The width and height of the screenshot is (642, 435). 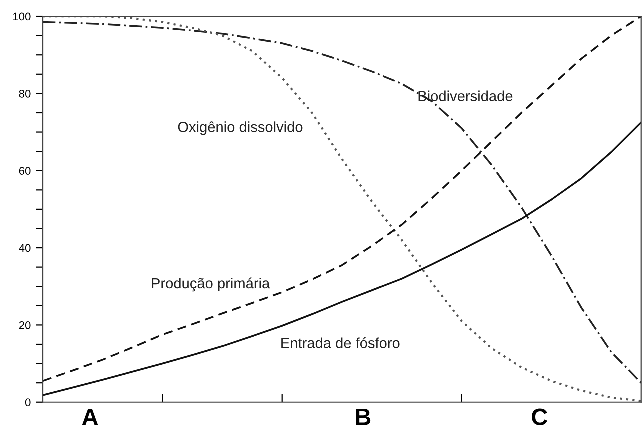 What do you see at coordinates (211, 285) in the screenshot?
I see `series-label: Produção primária` at bounding box center [211, 285].